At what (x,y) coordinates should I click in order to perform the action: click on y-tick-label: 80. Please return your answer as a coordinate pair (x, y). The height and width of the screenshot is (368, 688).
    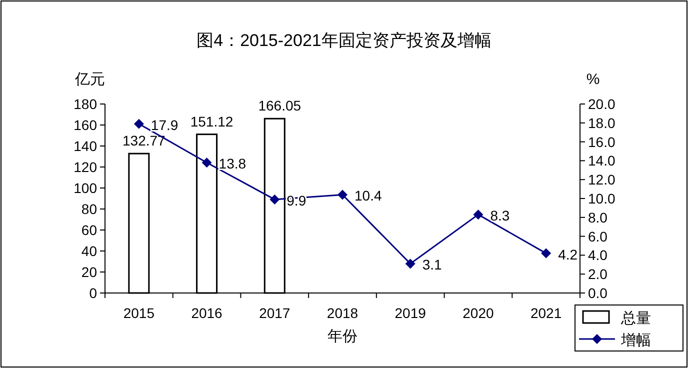
    Looking at the image, I should click on (89, 209).